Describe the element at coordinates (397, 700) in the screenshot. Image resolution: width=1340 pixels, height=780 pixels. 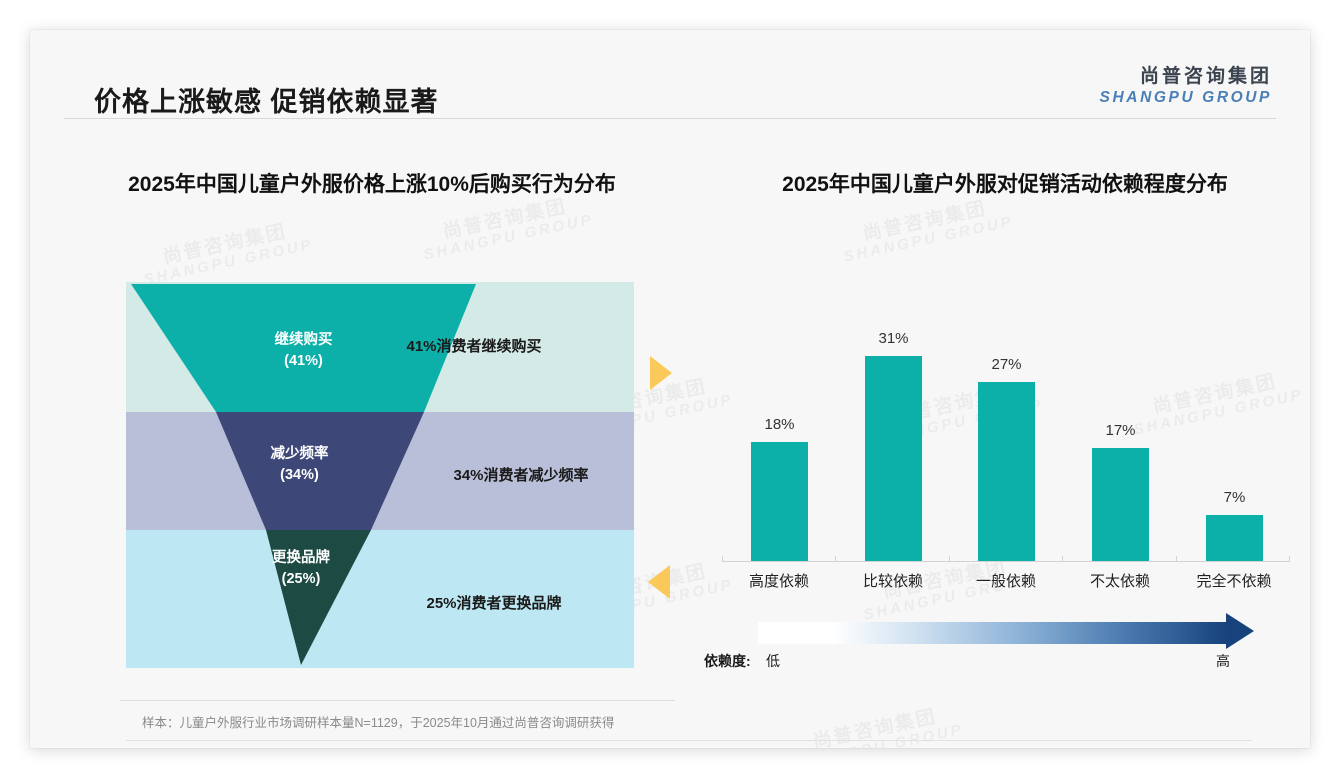
I see `footnote-divider` at that location.